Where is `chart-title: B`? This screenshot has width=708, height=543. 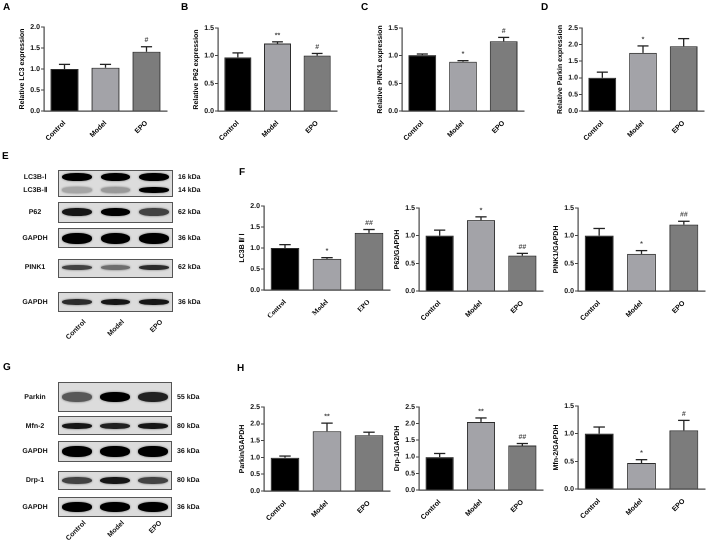
chart-title: B is located at coordinates (184, 7).